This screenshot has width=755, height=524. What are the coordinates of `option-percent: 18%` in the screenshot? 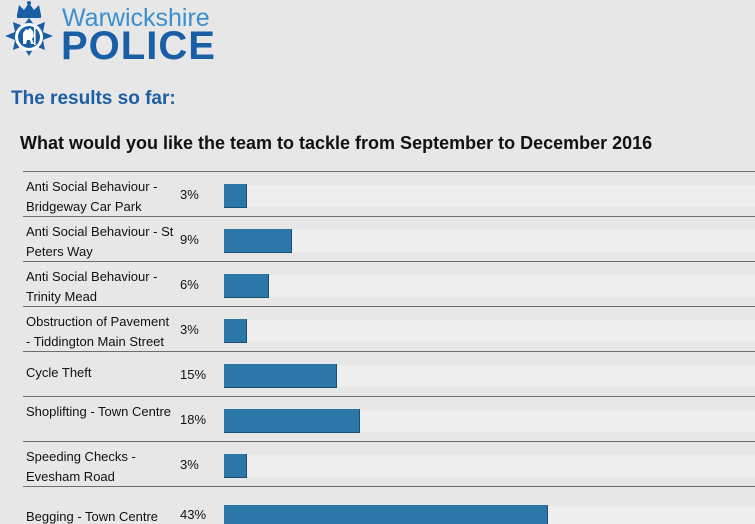 It's located at (193, 419).